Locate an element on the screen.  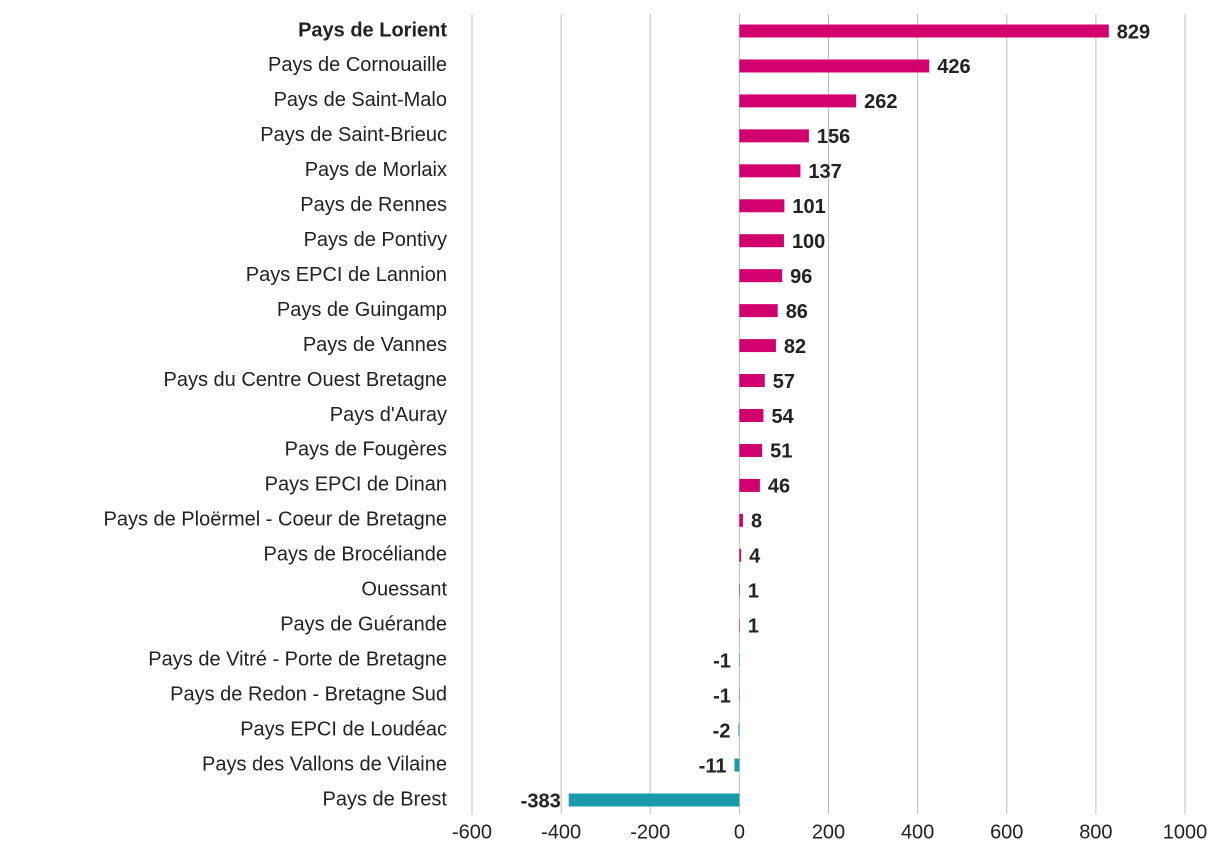
x-tick-label: 0 is located at coordinates (739, 832).